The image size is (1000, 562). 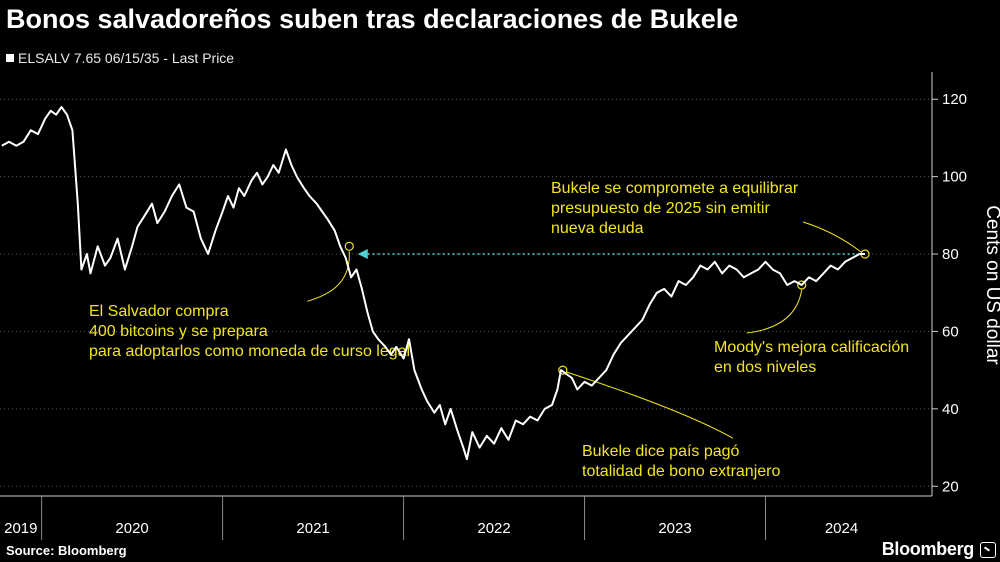 I want to click on x-tick-label: 2022, so click(x=493, y=528).